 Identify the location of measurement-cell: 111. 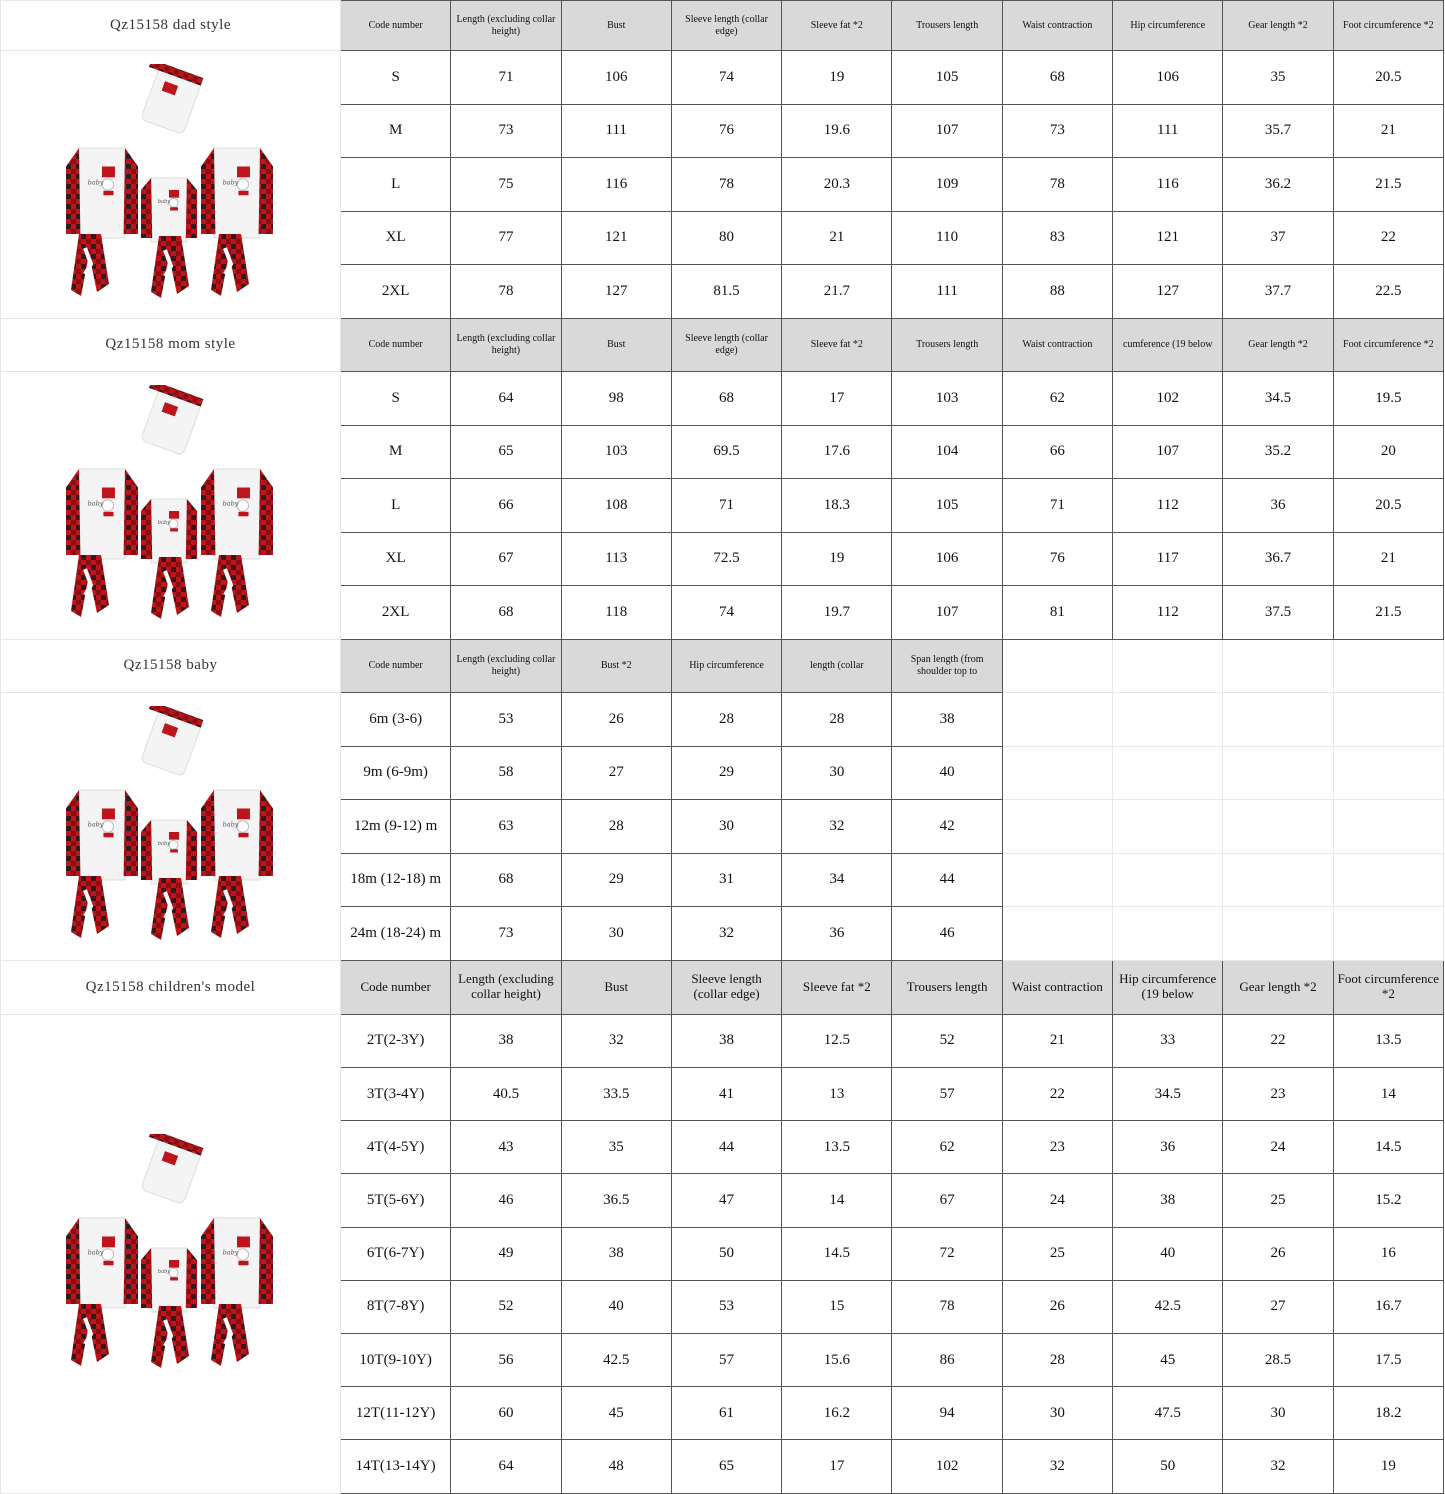
(947, 291).